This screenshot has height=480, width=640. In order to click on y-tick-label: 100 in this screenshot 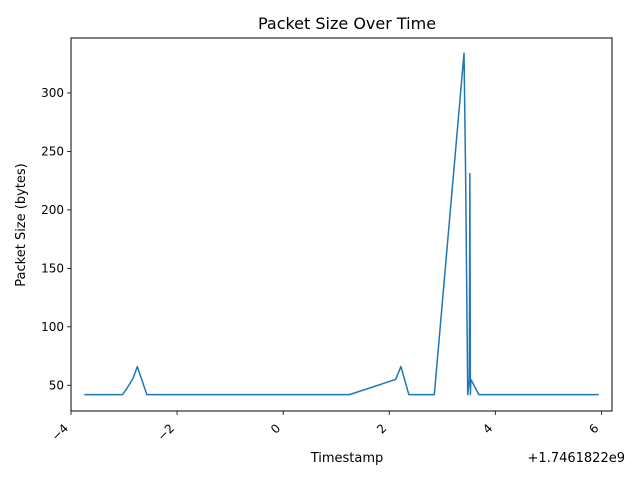, I will do `click(52, 327)`.